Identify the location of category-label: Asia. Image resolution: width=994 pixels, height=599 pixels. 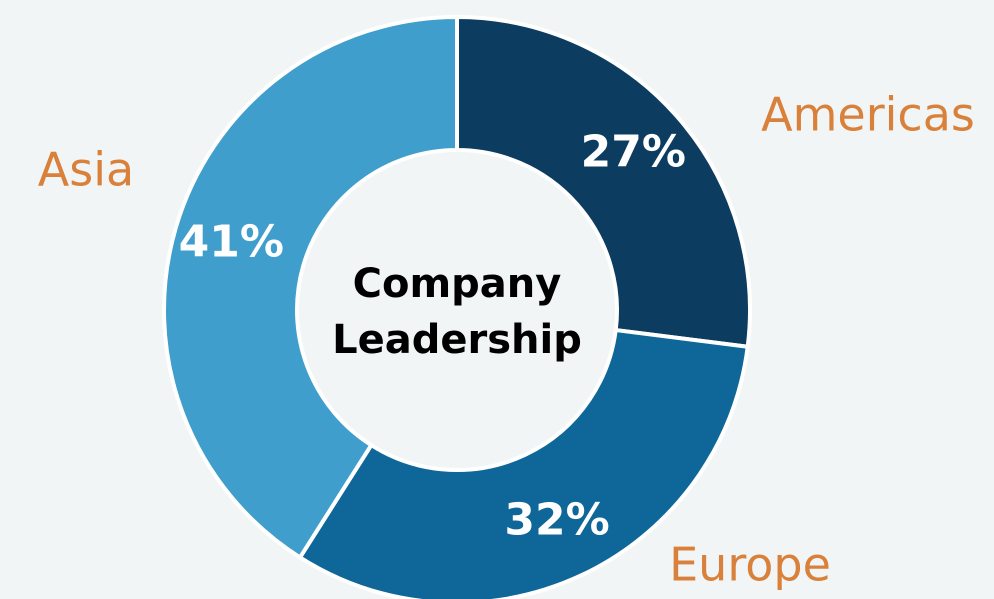
(86, 170).